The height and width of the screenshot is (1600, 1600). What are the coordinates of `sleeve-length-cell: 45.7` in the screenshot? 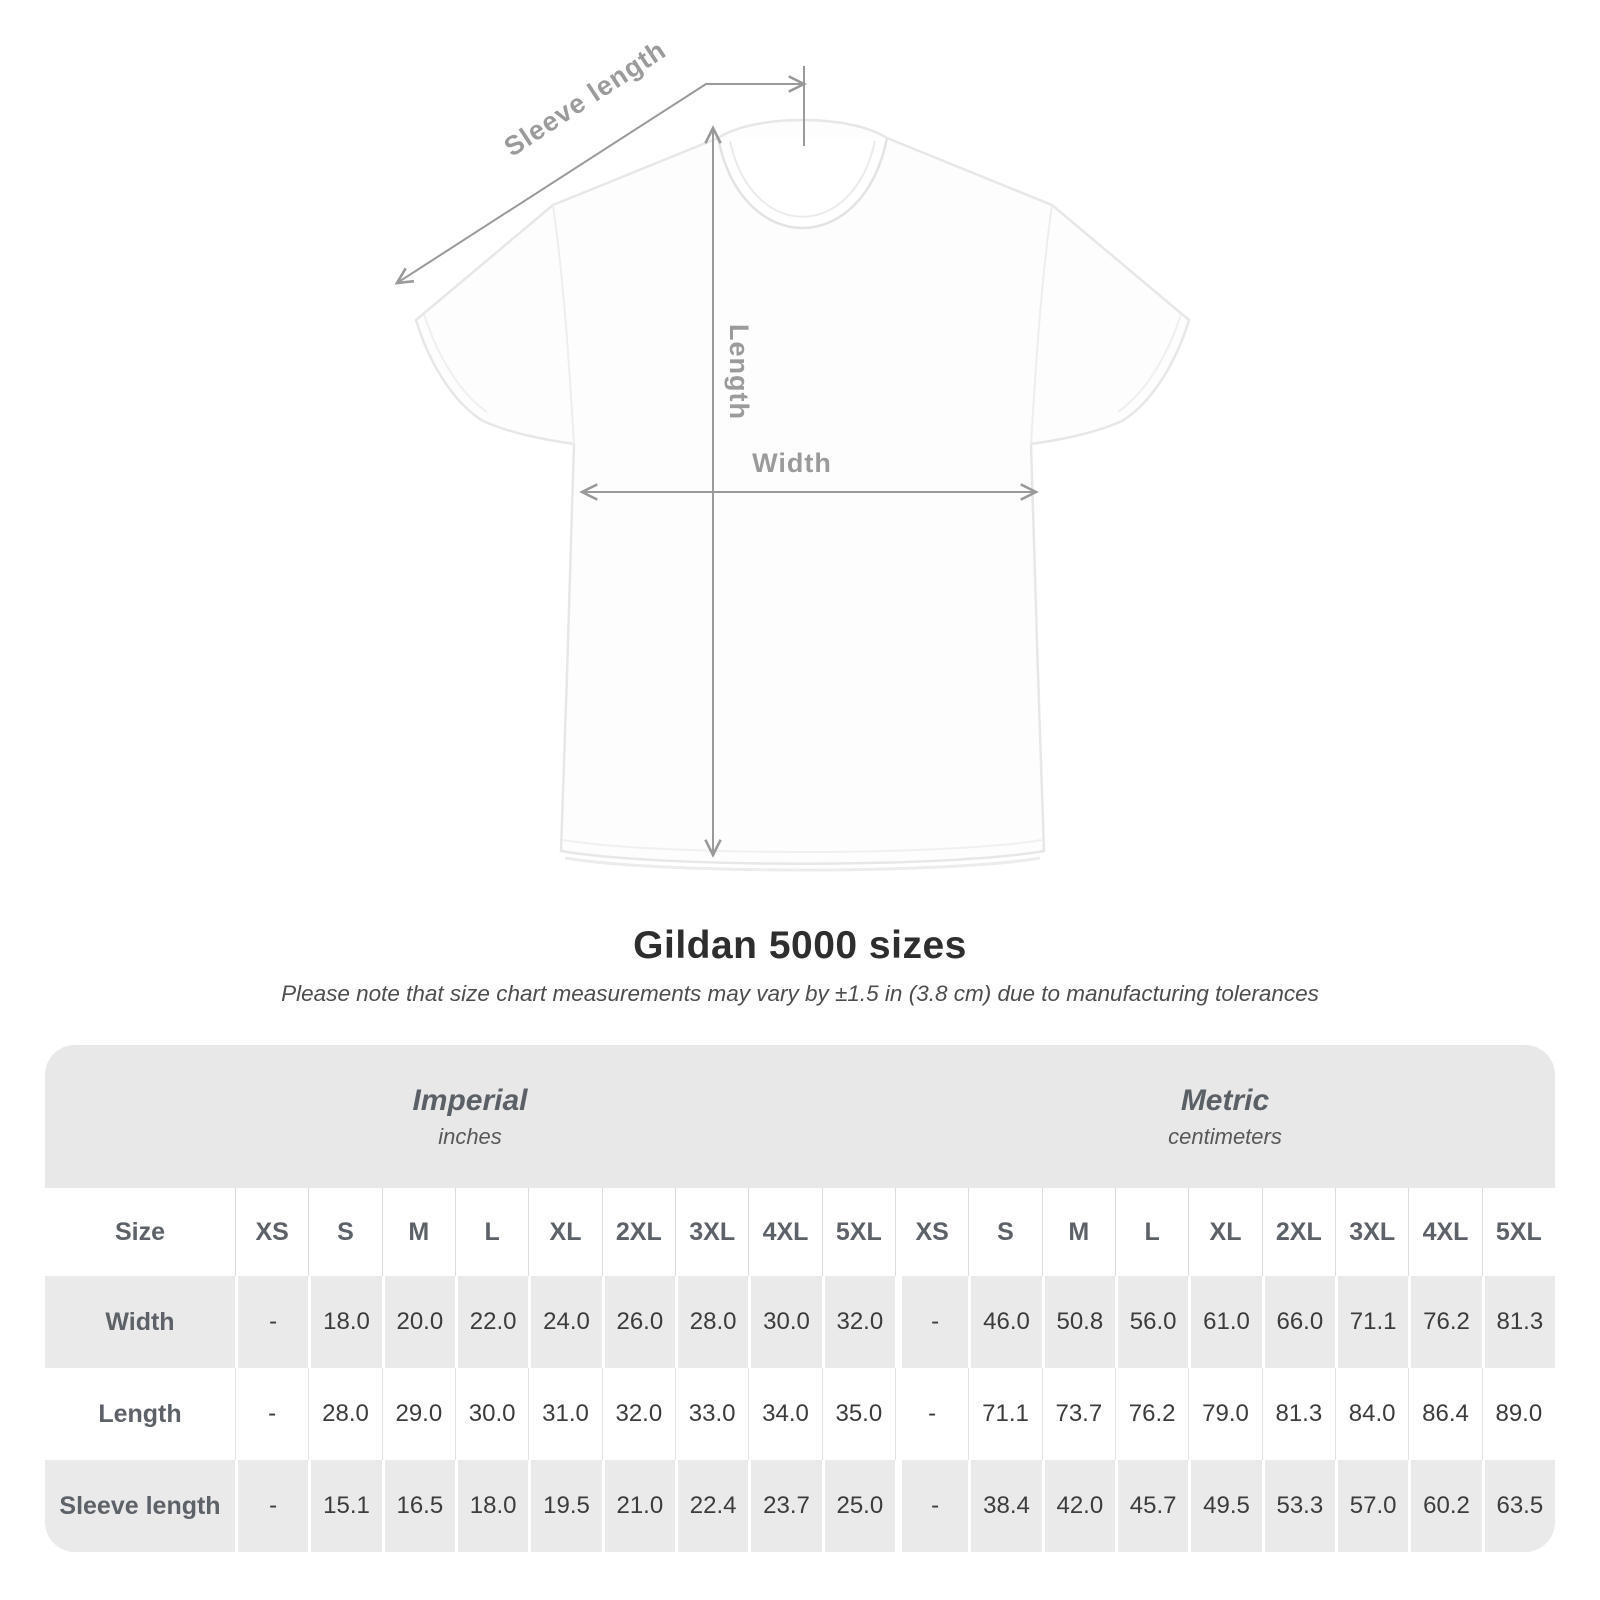 It's located at (1152, 1506).